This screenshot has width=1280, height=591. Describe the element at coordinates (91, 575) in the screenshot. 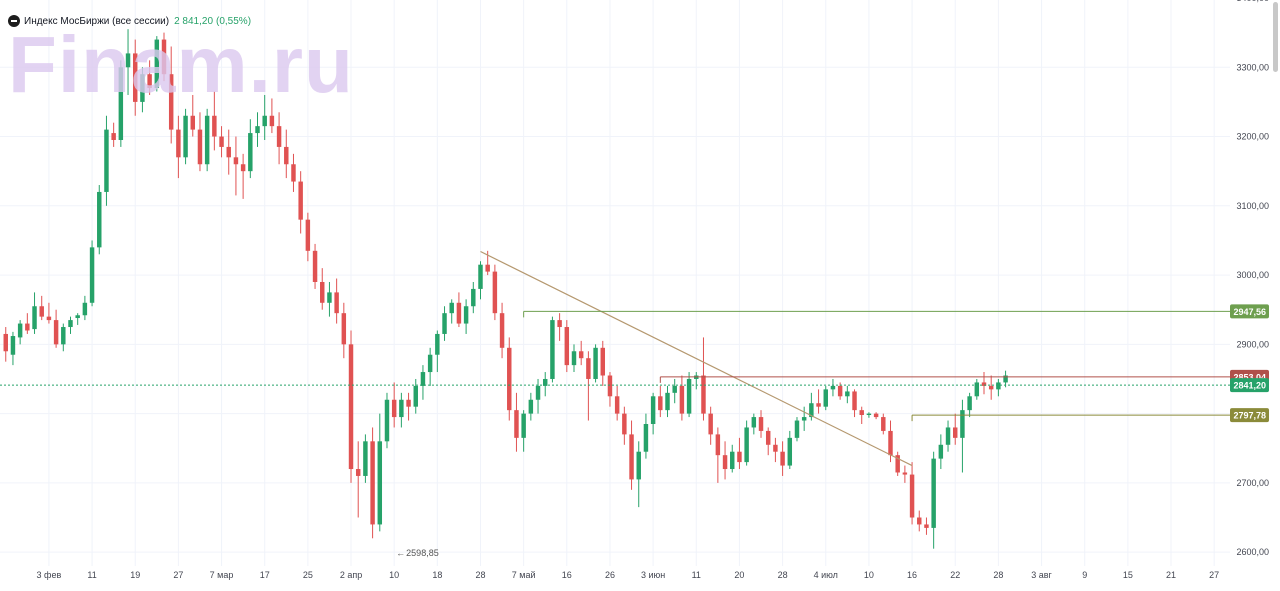

I see `time-tick-label: 11` at that location.